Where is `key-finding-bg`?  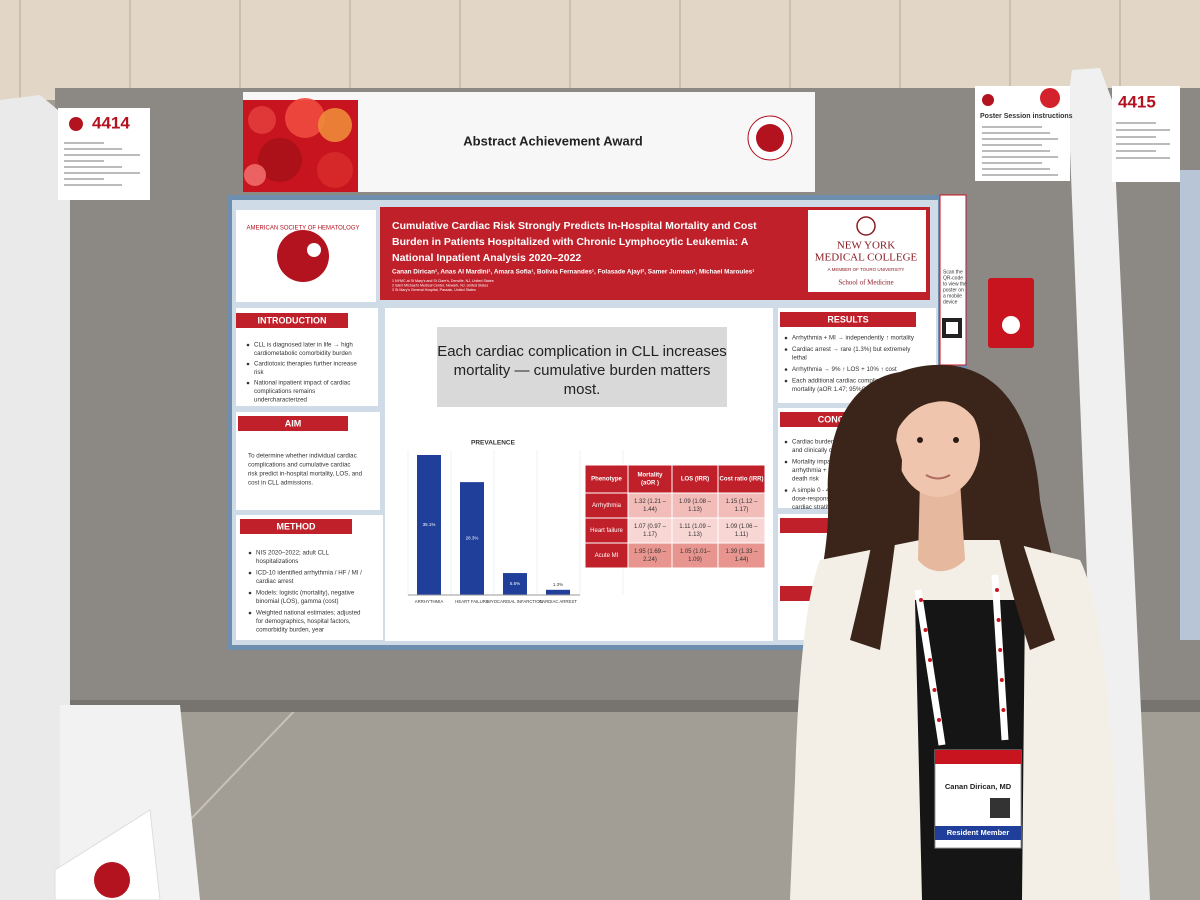 key-finding-bg is located at coordinates (582, 367).